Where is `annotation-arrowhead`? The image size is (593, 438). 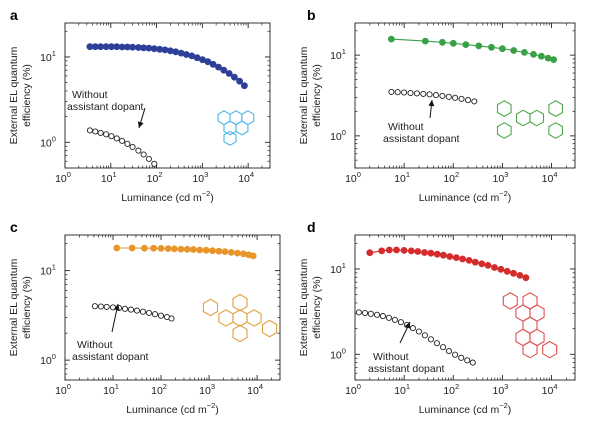 annotation-arrowhead is located at coordinates (116, 307).